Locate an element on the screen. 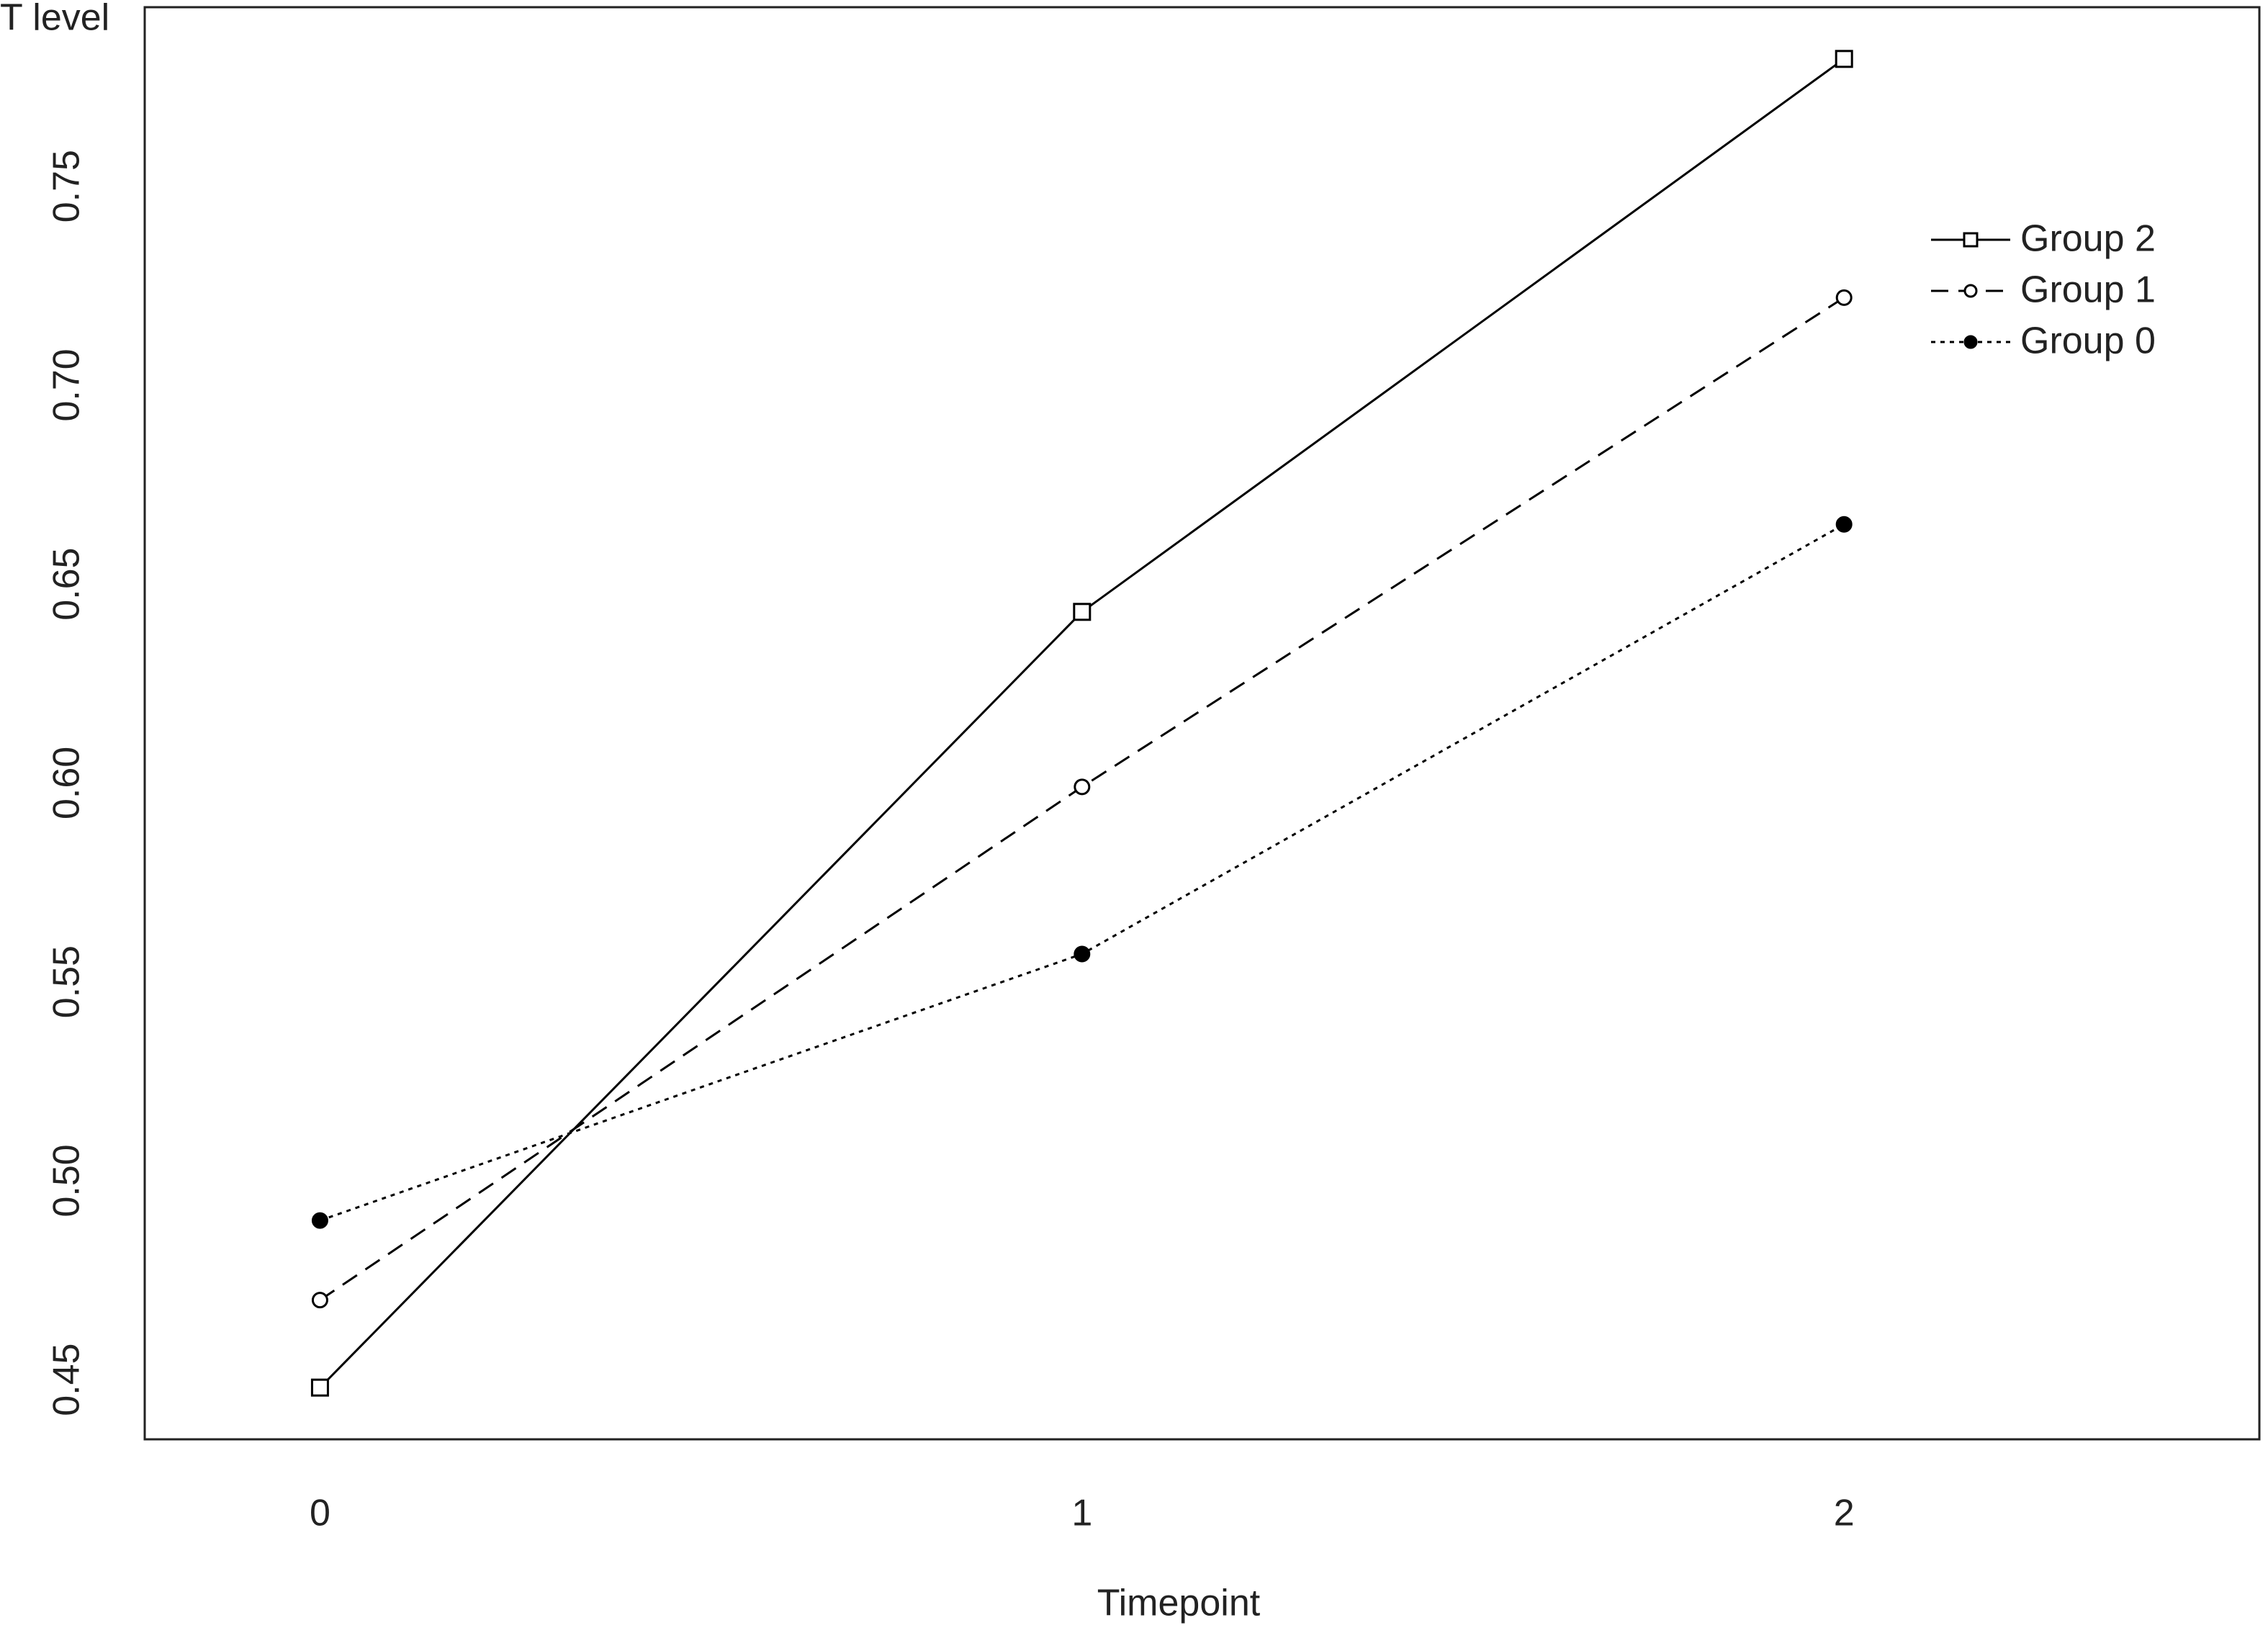  x-tick-label: 2 is located at coordinates (1844, 1513).